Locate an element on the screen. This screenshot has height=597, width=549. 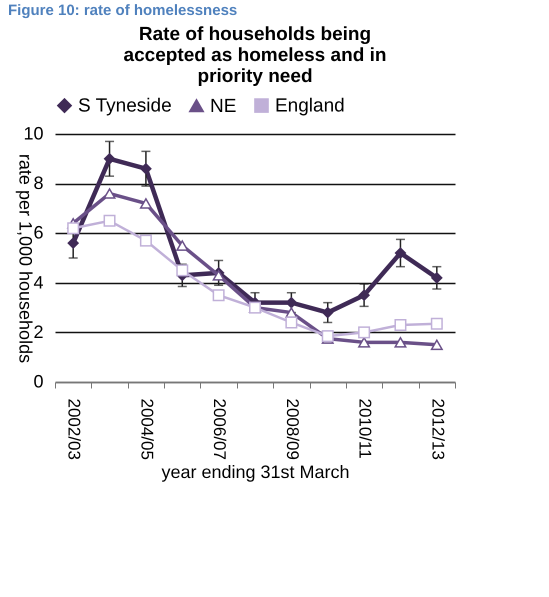
y-tick-label: 4 is located at coordinates (38, 282).